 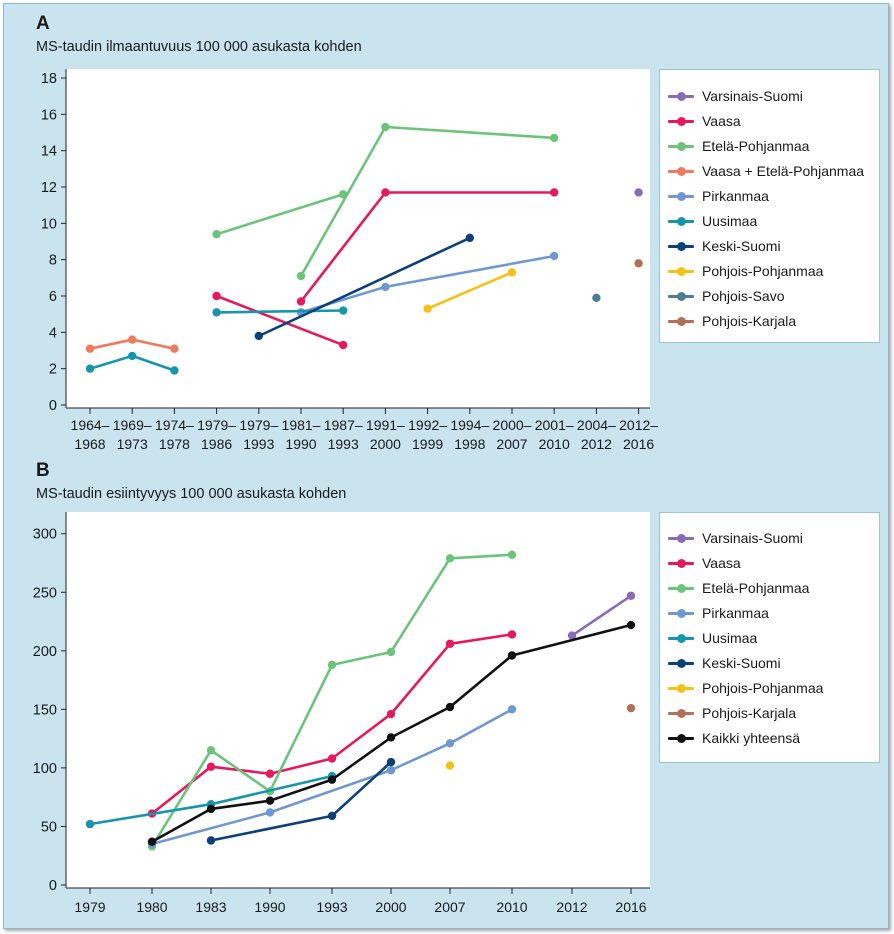 What do you see at coordinates (280, 311) in the screenshot?
I see `panel-a-line-uusimaa` at bounding box center [280, 311].